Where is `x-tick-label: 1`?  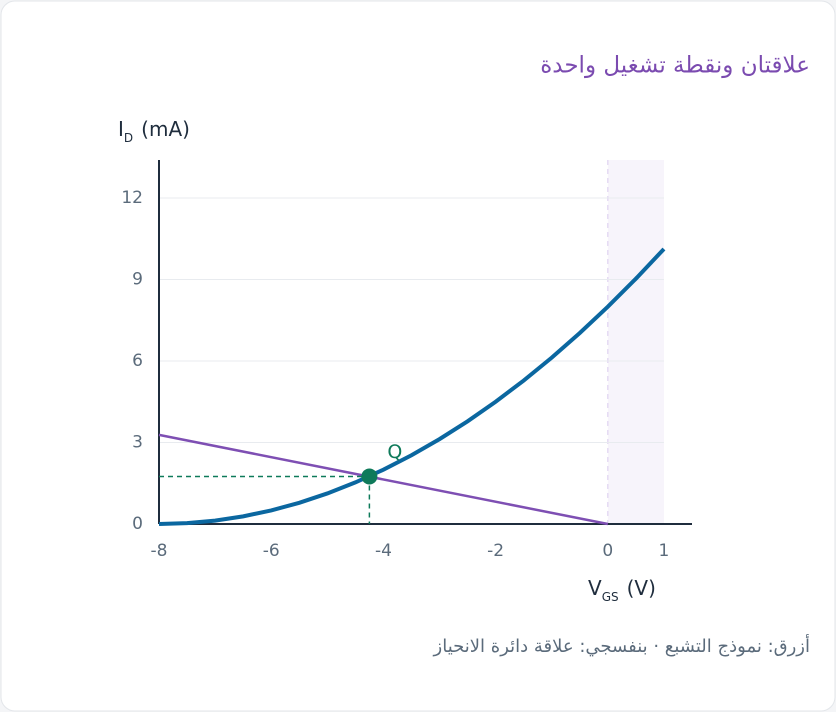
x-tick-label: 1 is located at coordinates (664, 551).